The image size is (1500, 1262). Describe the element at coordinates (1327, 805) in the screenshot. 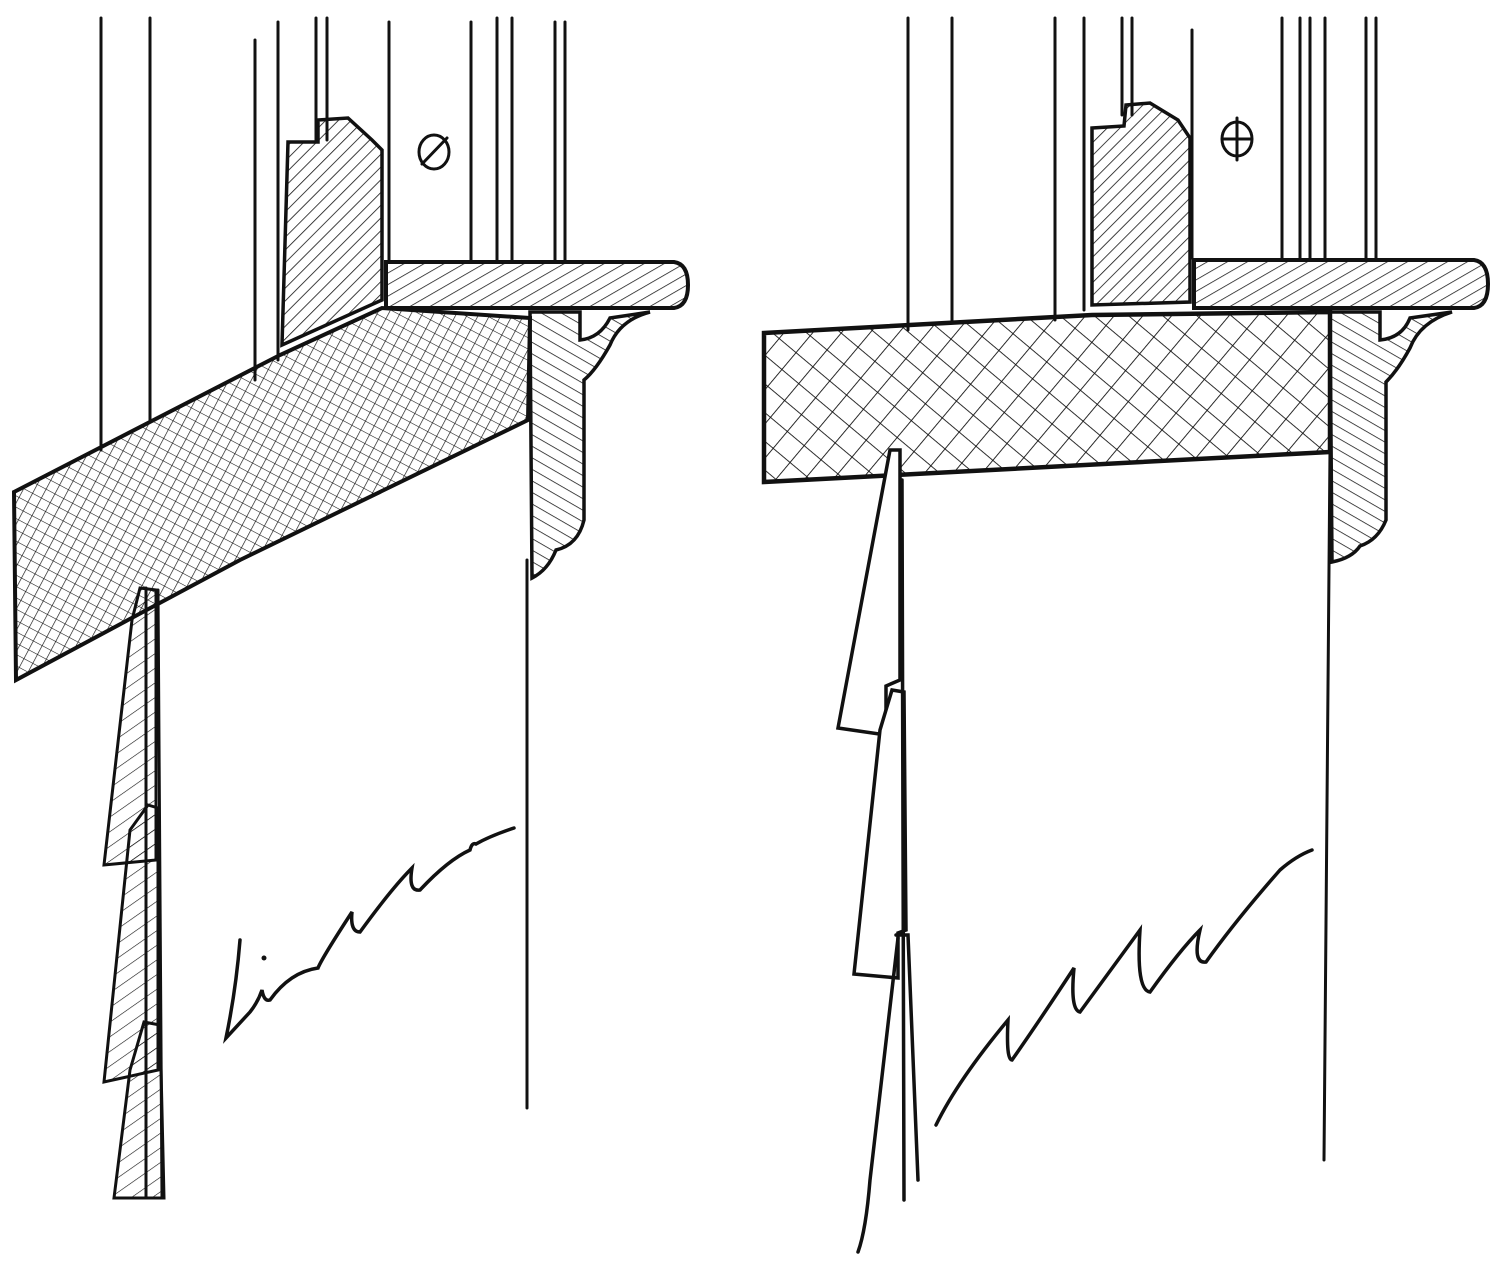

I see `right-wall-line` at that location.